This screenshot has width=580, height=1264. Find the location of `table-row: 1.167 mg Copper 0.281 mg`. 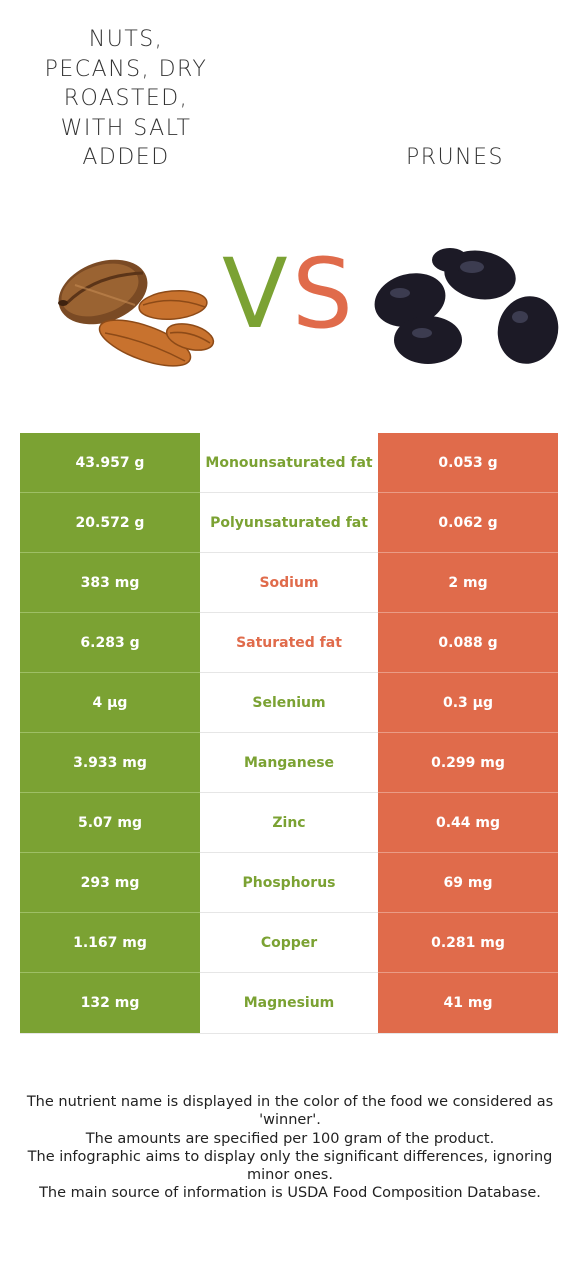

table-row: 1.167 mg Copper 0.281 mg is located at coordinates (289, 943).